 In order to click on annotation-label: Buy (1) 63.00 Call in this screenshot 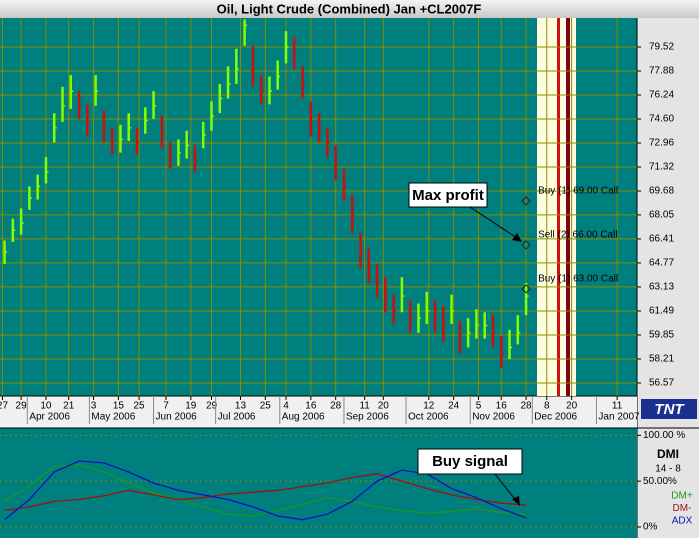, I will do `click(578, 278)`.